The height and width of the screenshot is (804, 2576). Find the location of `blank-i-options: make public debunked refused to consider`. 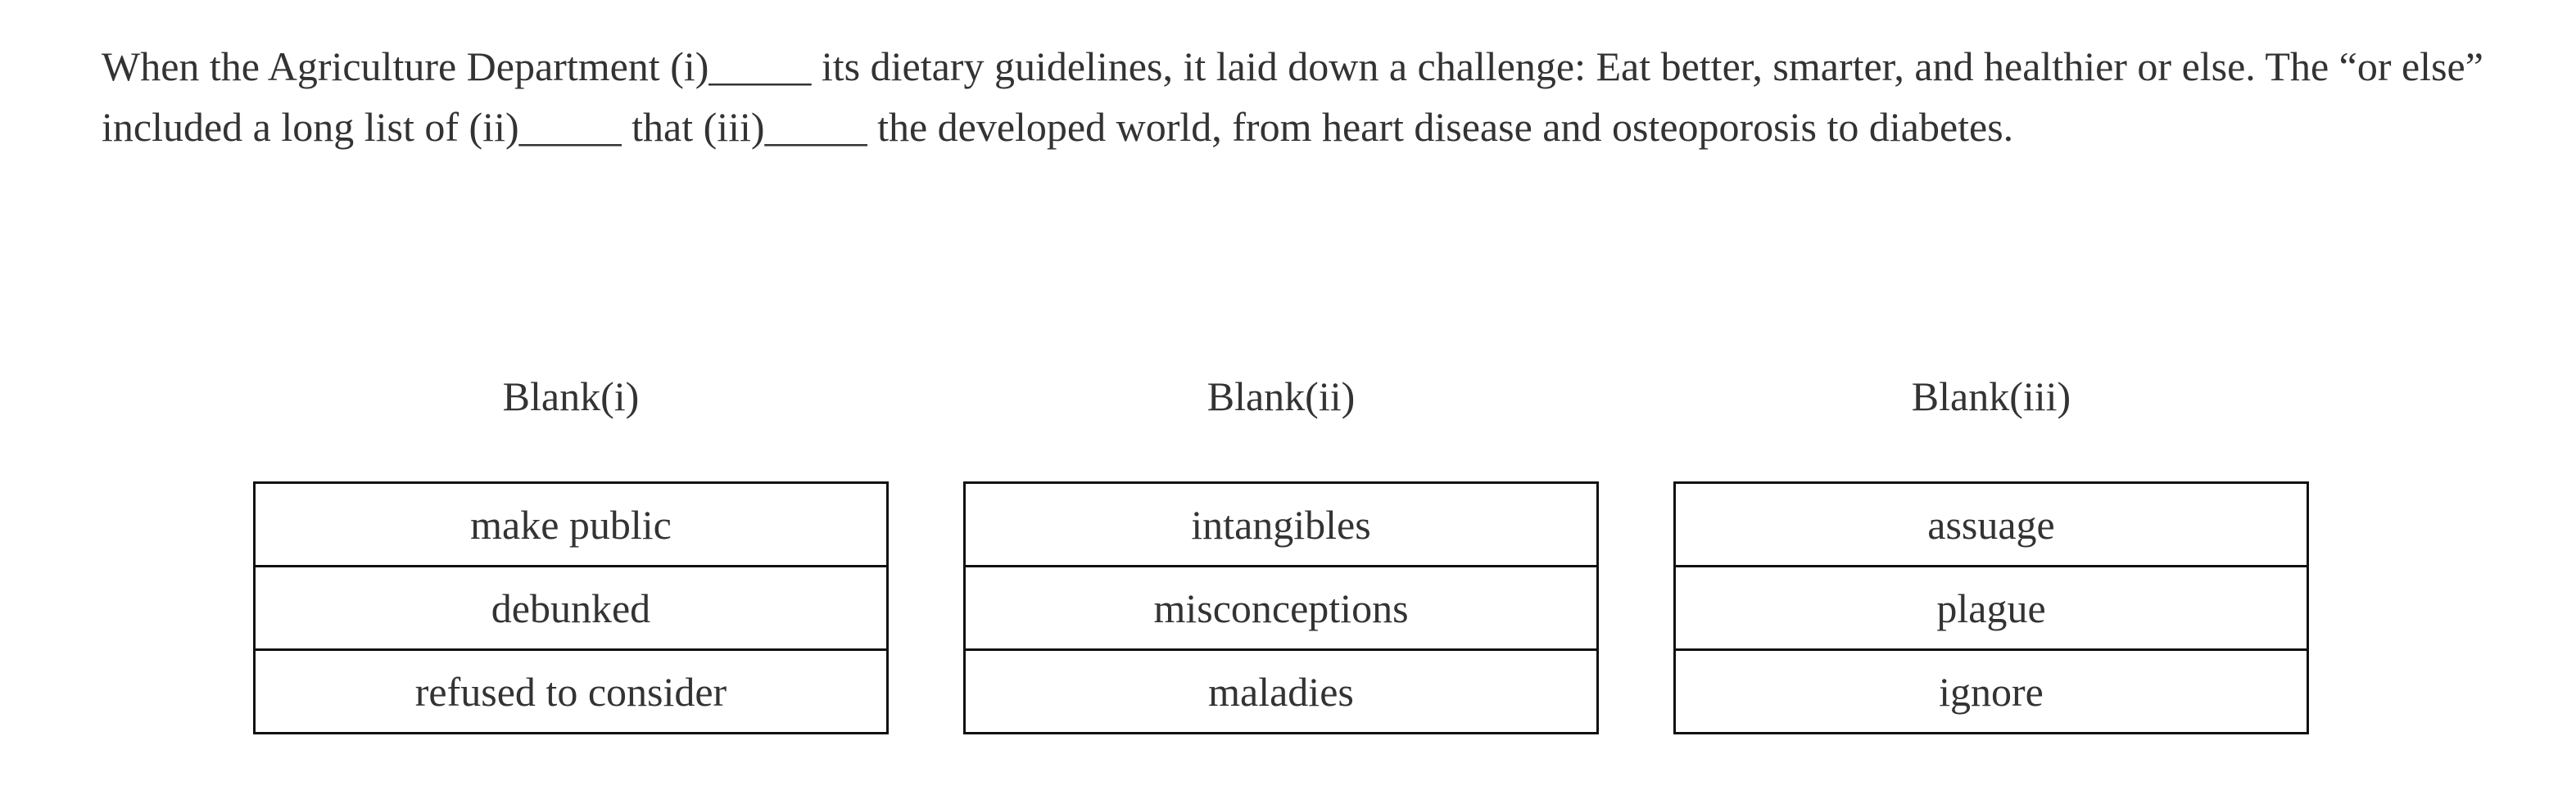

blank-i-options: make public debunked refused to consider is located at coordinates (571, 607).